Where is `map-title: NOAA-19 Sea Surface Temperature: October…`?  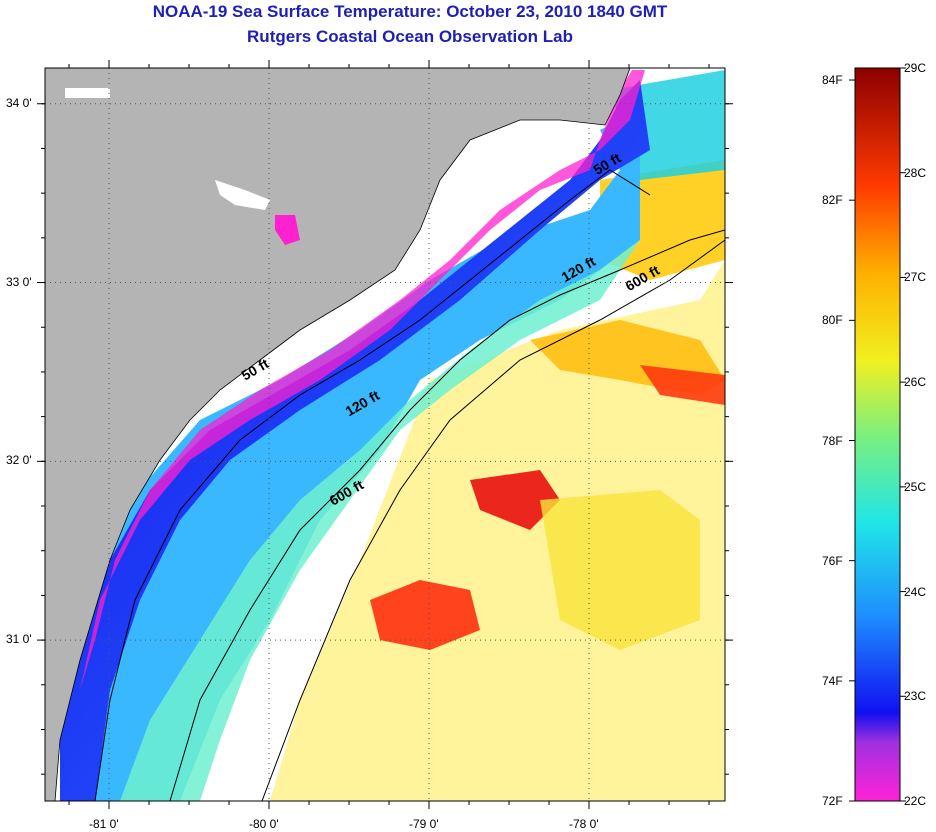 map-title: NOAA-19 Sea Surface Temperature: October… is located at coordinates (410, 11).